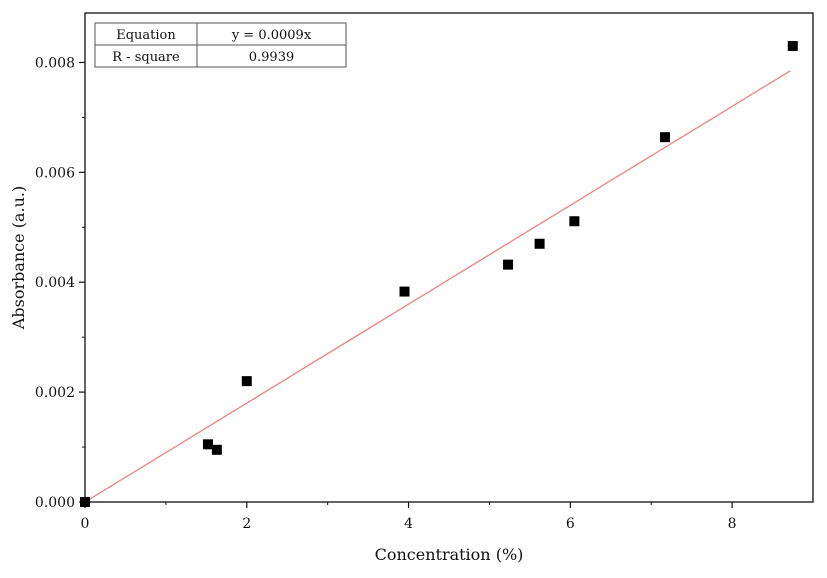  I want to click on x-tick-label: 8, so click(732, 524).